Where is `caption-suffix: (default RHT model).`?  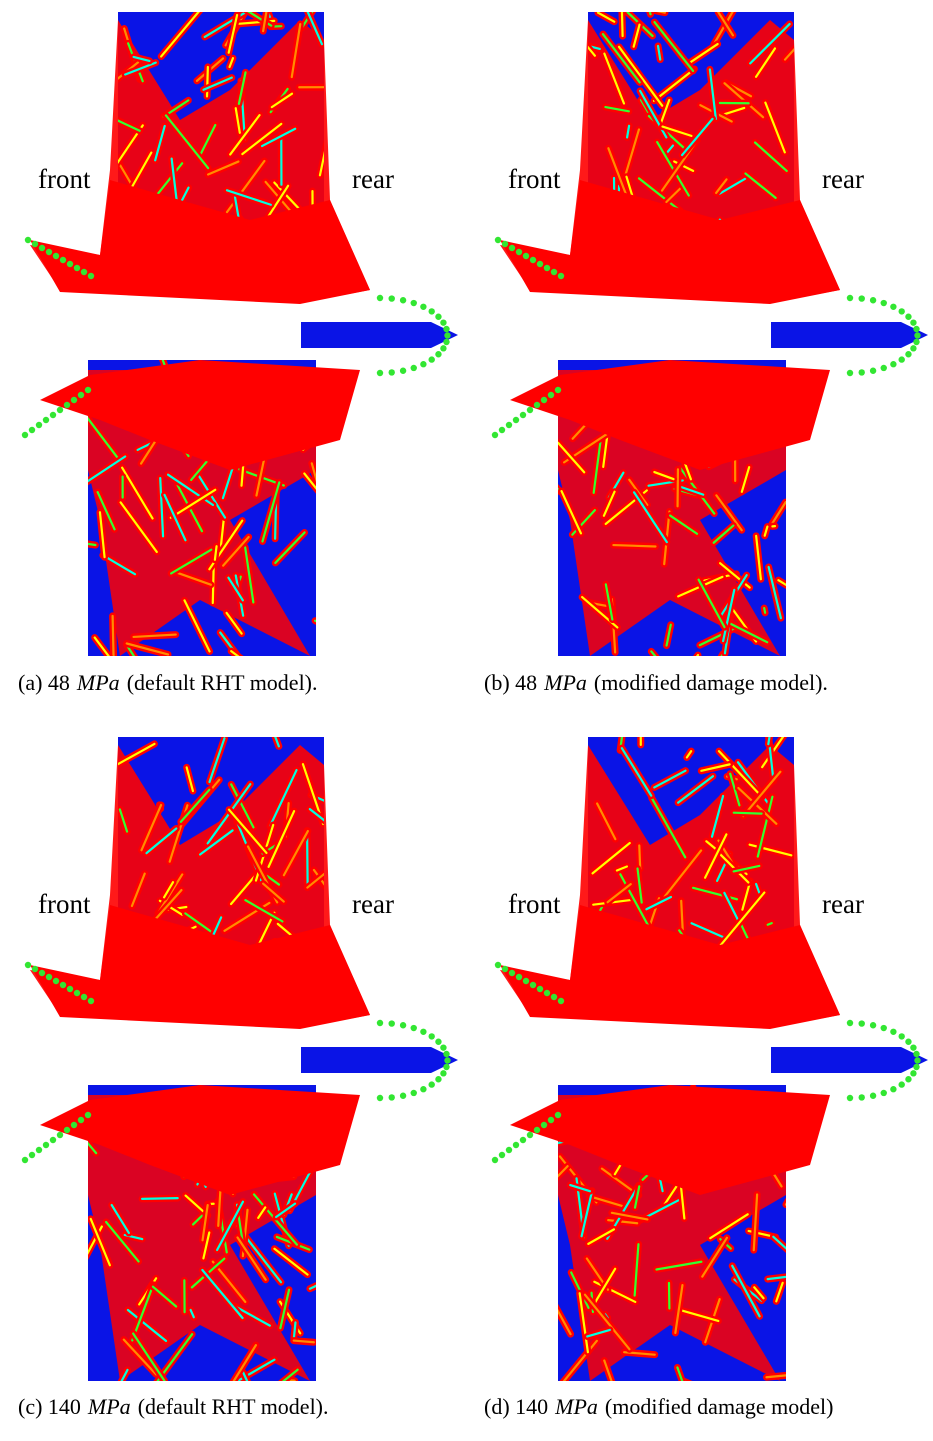
caption-suffix: (default RHT model). is located at coordinates (233, 1406).